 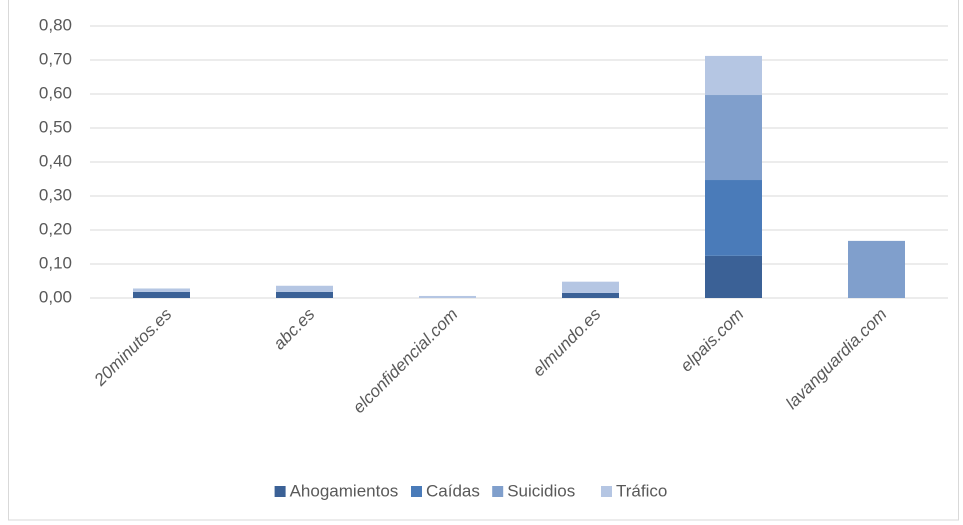 I want to click on y-tick-label: 0,60, so click(x=55, y=92).